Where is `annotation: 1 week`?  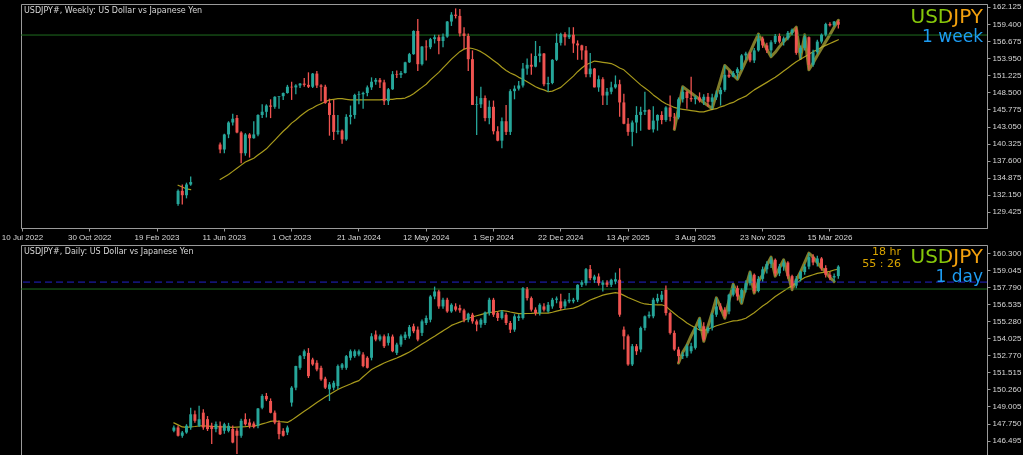 annotation: 1 week is located at coordinates (953, 36).